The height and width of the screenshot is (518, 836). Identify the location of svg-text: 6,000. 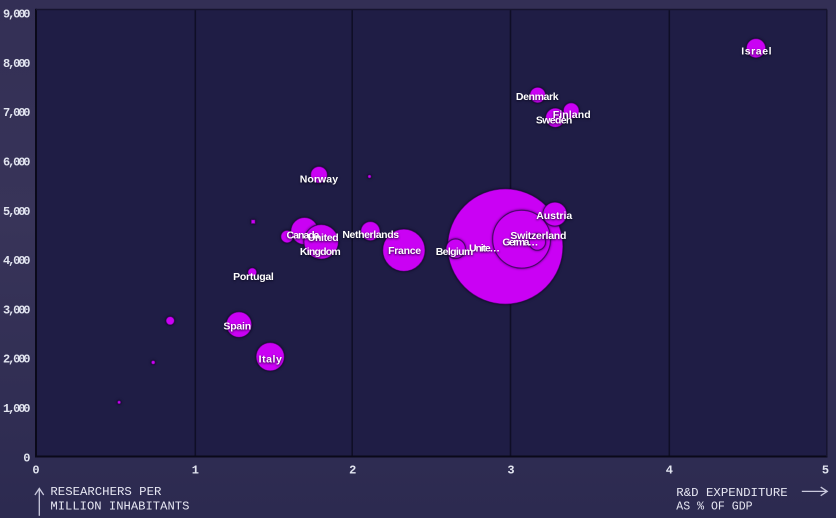
(17, 163).